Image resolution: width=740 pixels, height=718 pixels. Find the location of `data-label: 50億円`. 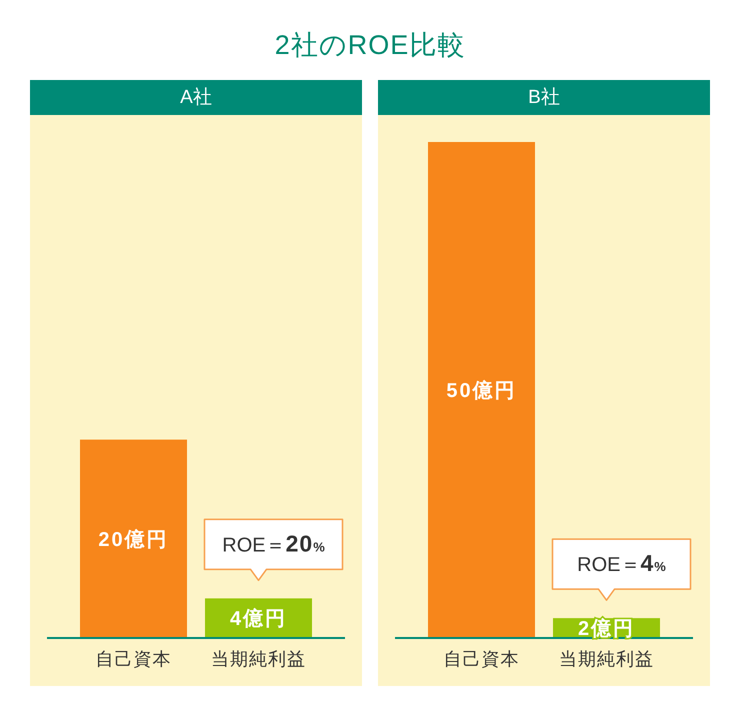

data-label: 50億円 is located at coordinates (481, 390).